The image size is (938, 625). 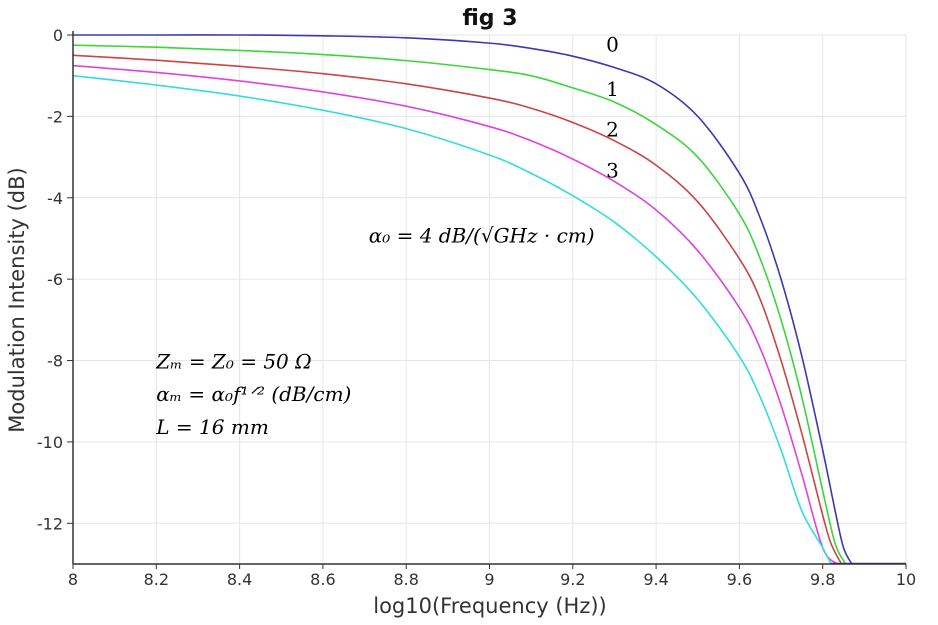 What do you see at coordinates (612, 44) in the screenshot?
I see `curve-label-0: 0` at bounding box center [612, 44].